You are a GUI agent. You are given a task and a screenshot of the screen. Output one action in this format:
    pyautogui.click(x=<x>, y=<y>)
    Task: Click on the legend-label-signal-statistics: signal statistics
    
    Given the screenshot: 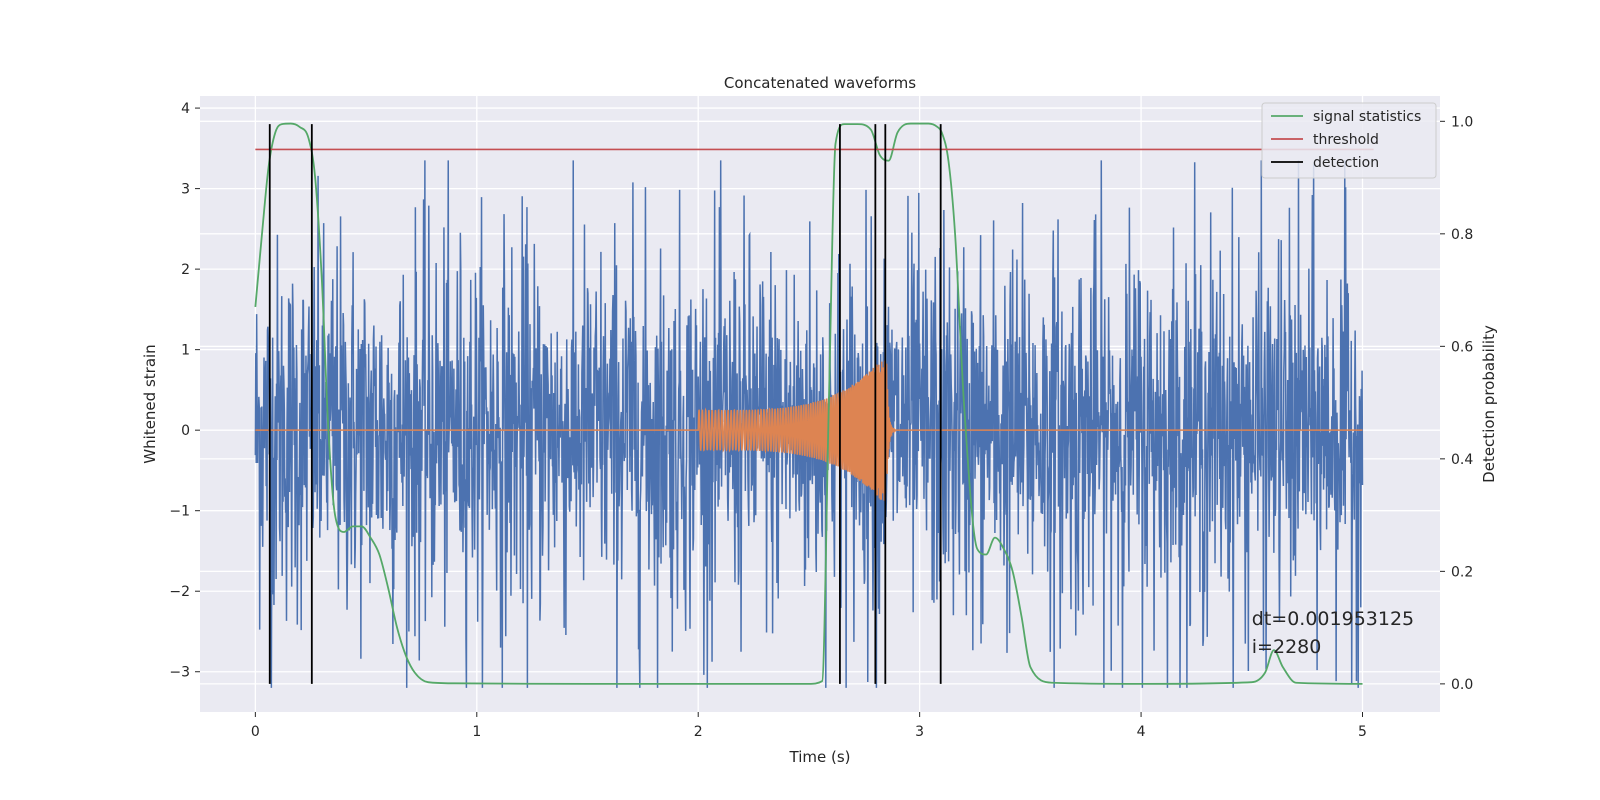 What is the action you would take?
    pyautogui.click(x=1367, y=117)
    